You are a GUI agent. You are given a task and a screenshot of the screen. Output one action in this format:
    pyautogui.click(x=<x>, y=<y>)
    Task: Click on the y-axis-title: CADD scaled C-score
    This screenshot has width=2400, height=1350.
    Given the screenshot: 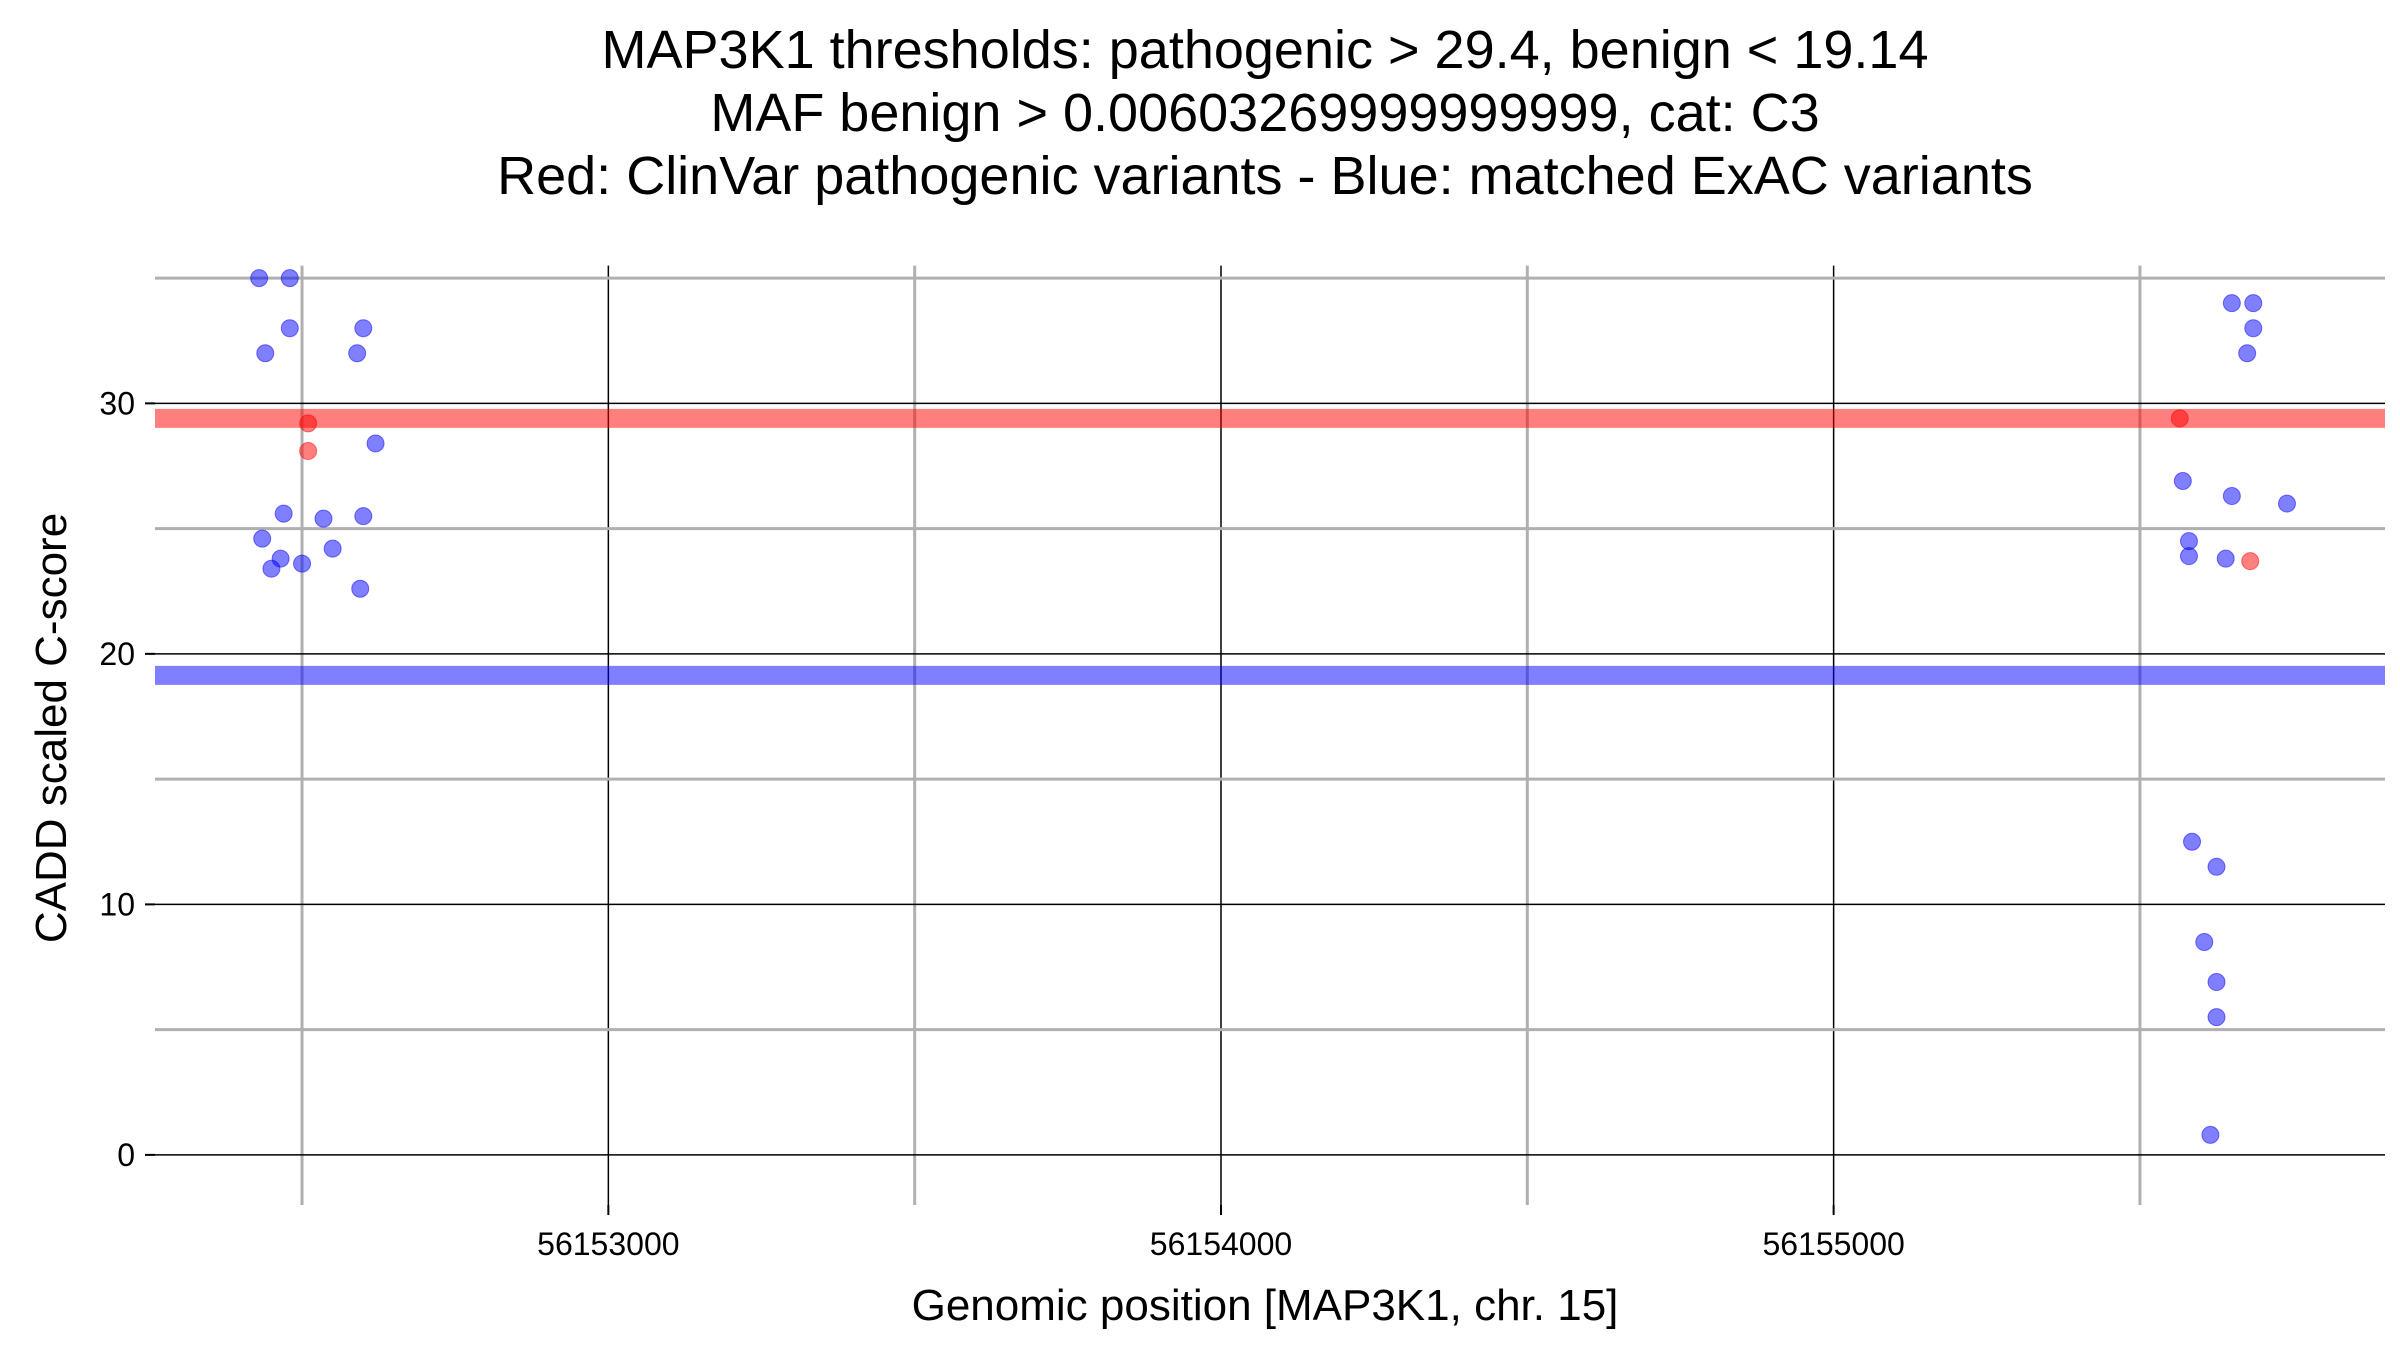 What is the action you would take?
    pyautogui.click(x=51, y=728)
    